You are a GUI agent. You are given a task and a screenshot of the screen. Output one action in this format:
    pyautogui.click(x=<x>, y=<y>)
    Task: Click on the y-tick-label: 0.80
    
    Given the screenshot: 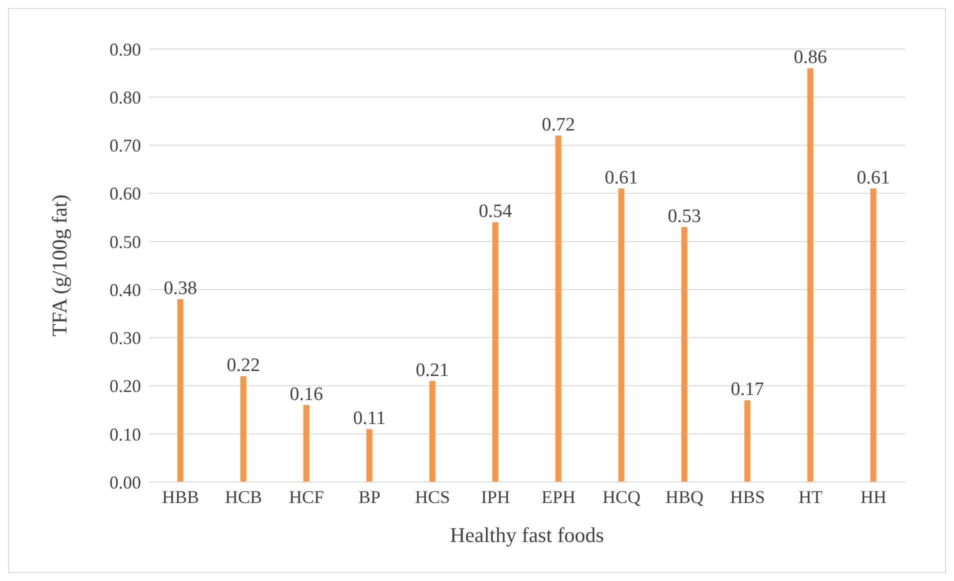 What is the action you would take?
    pyautogui.click(x=125, y=98)
    